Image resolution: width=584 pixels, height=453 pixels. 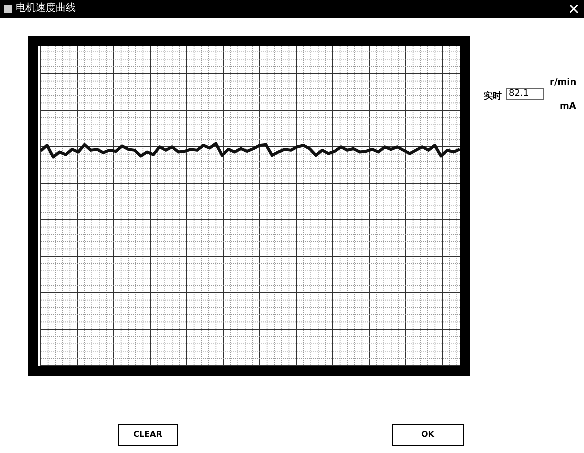 I want to click on chart-title: 电机速度曲线, so click(x=46, y=9).